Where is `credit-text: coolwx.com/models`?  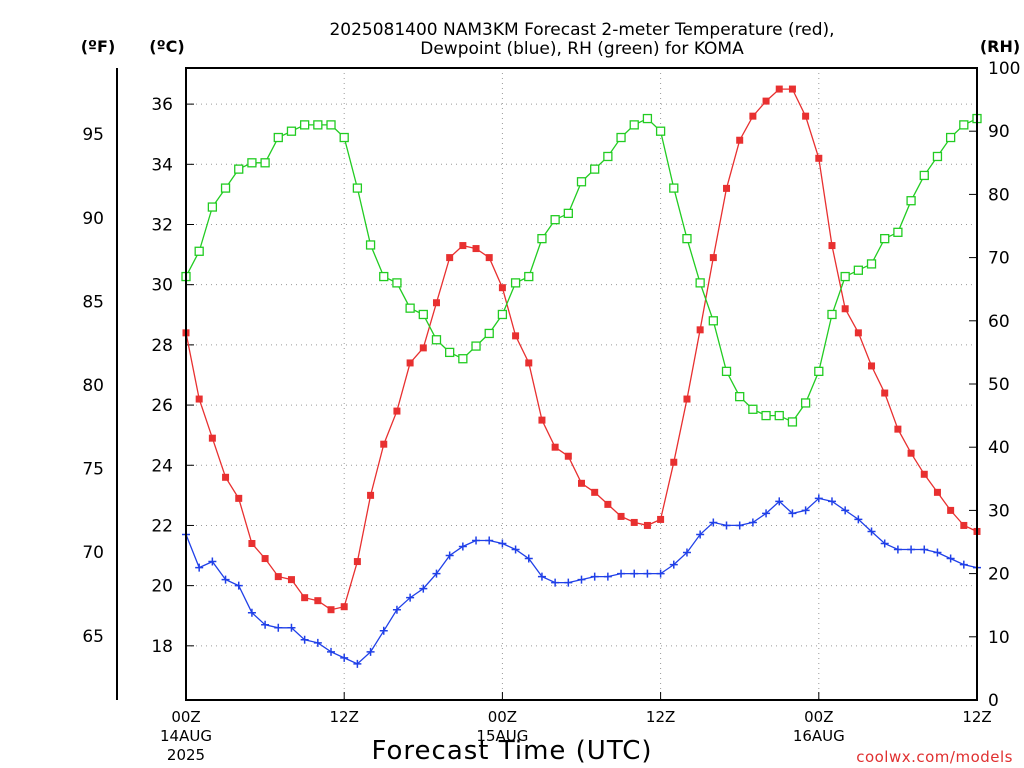
credit-text: coolwx.com/models is located at coordinates (934, 757).